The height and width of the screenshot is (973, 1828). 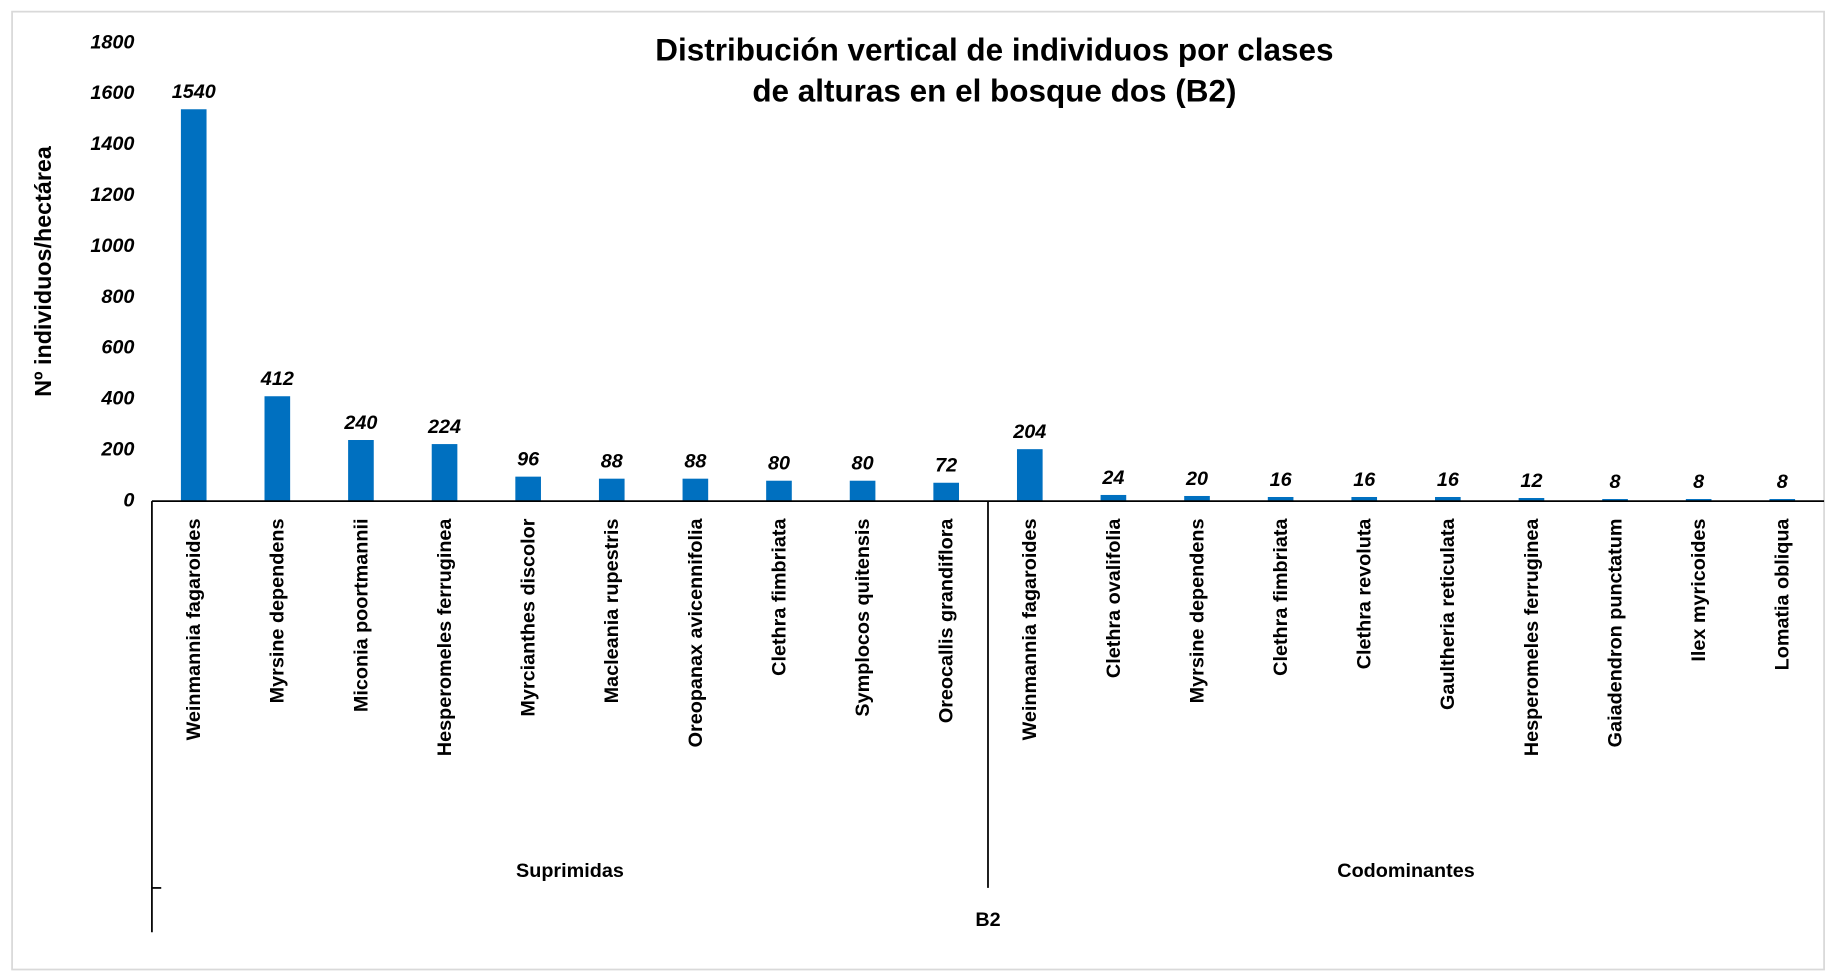 What do you see at coordinates (112, 144) in the screenshot?
I see `y-tick-label: 1400` at bounding box center [112, 144].